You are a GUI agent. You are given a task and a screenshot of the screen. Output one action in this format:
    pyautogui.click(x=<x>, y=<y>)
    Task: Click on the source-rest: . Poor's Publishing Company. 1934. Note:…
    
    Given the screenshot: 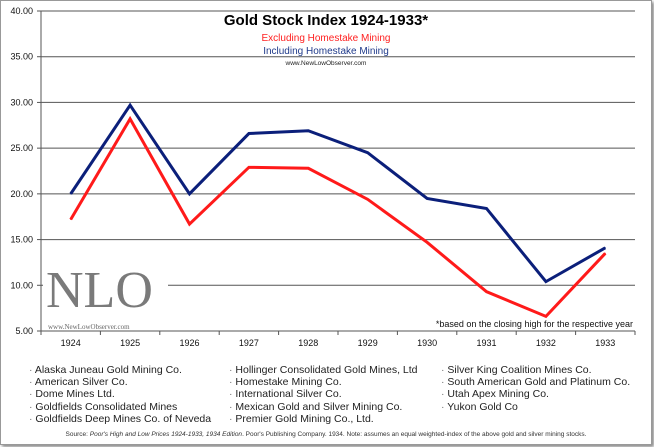 What is the action you would take?
    pyautogui.click(x=414, y=434)
    